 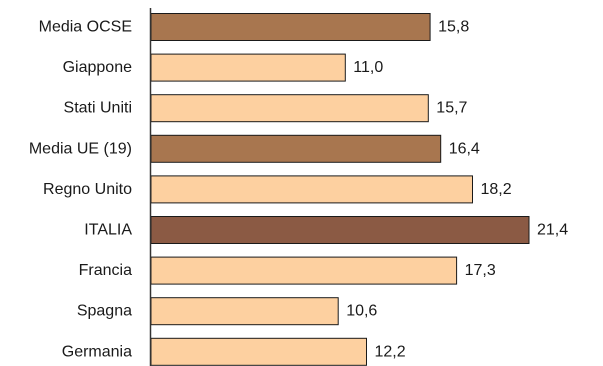 What do you see at coordinates (552, 230) in the screenshot?
I see `value-label: 21,4` at bounding box center [552, 230].